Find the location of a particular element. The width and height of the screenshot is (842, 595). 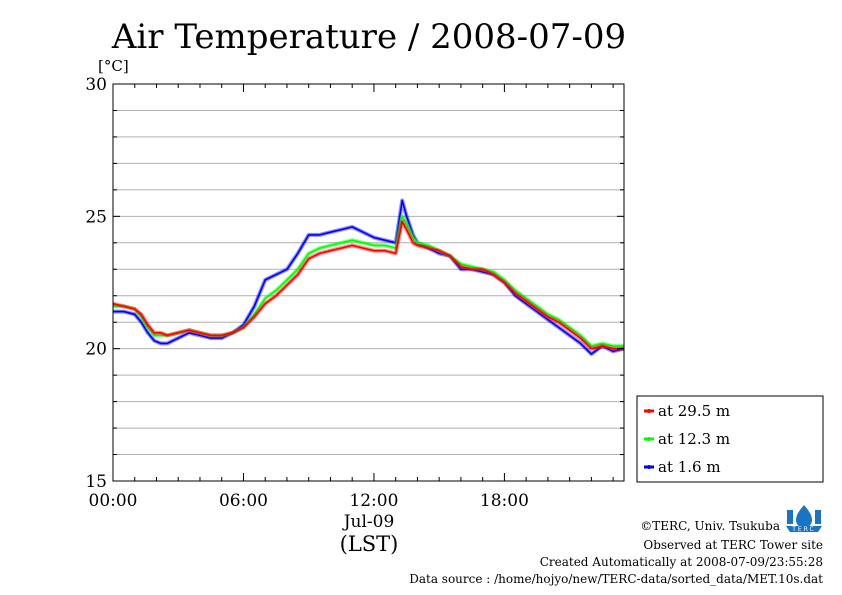

legend-box is located at coordinates (730, 439).